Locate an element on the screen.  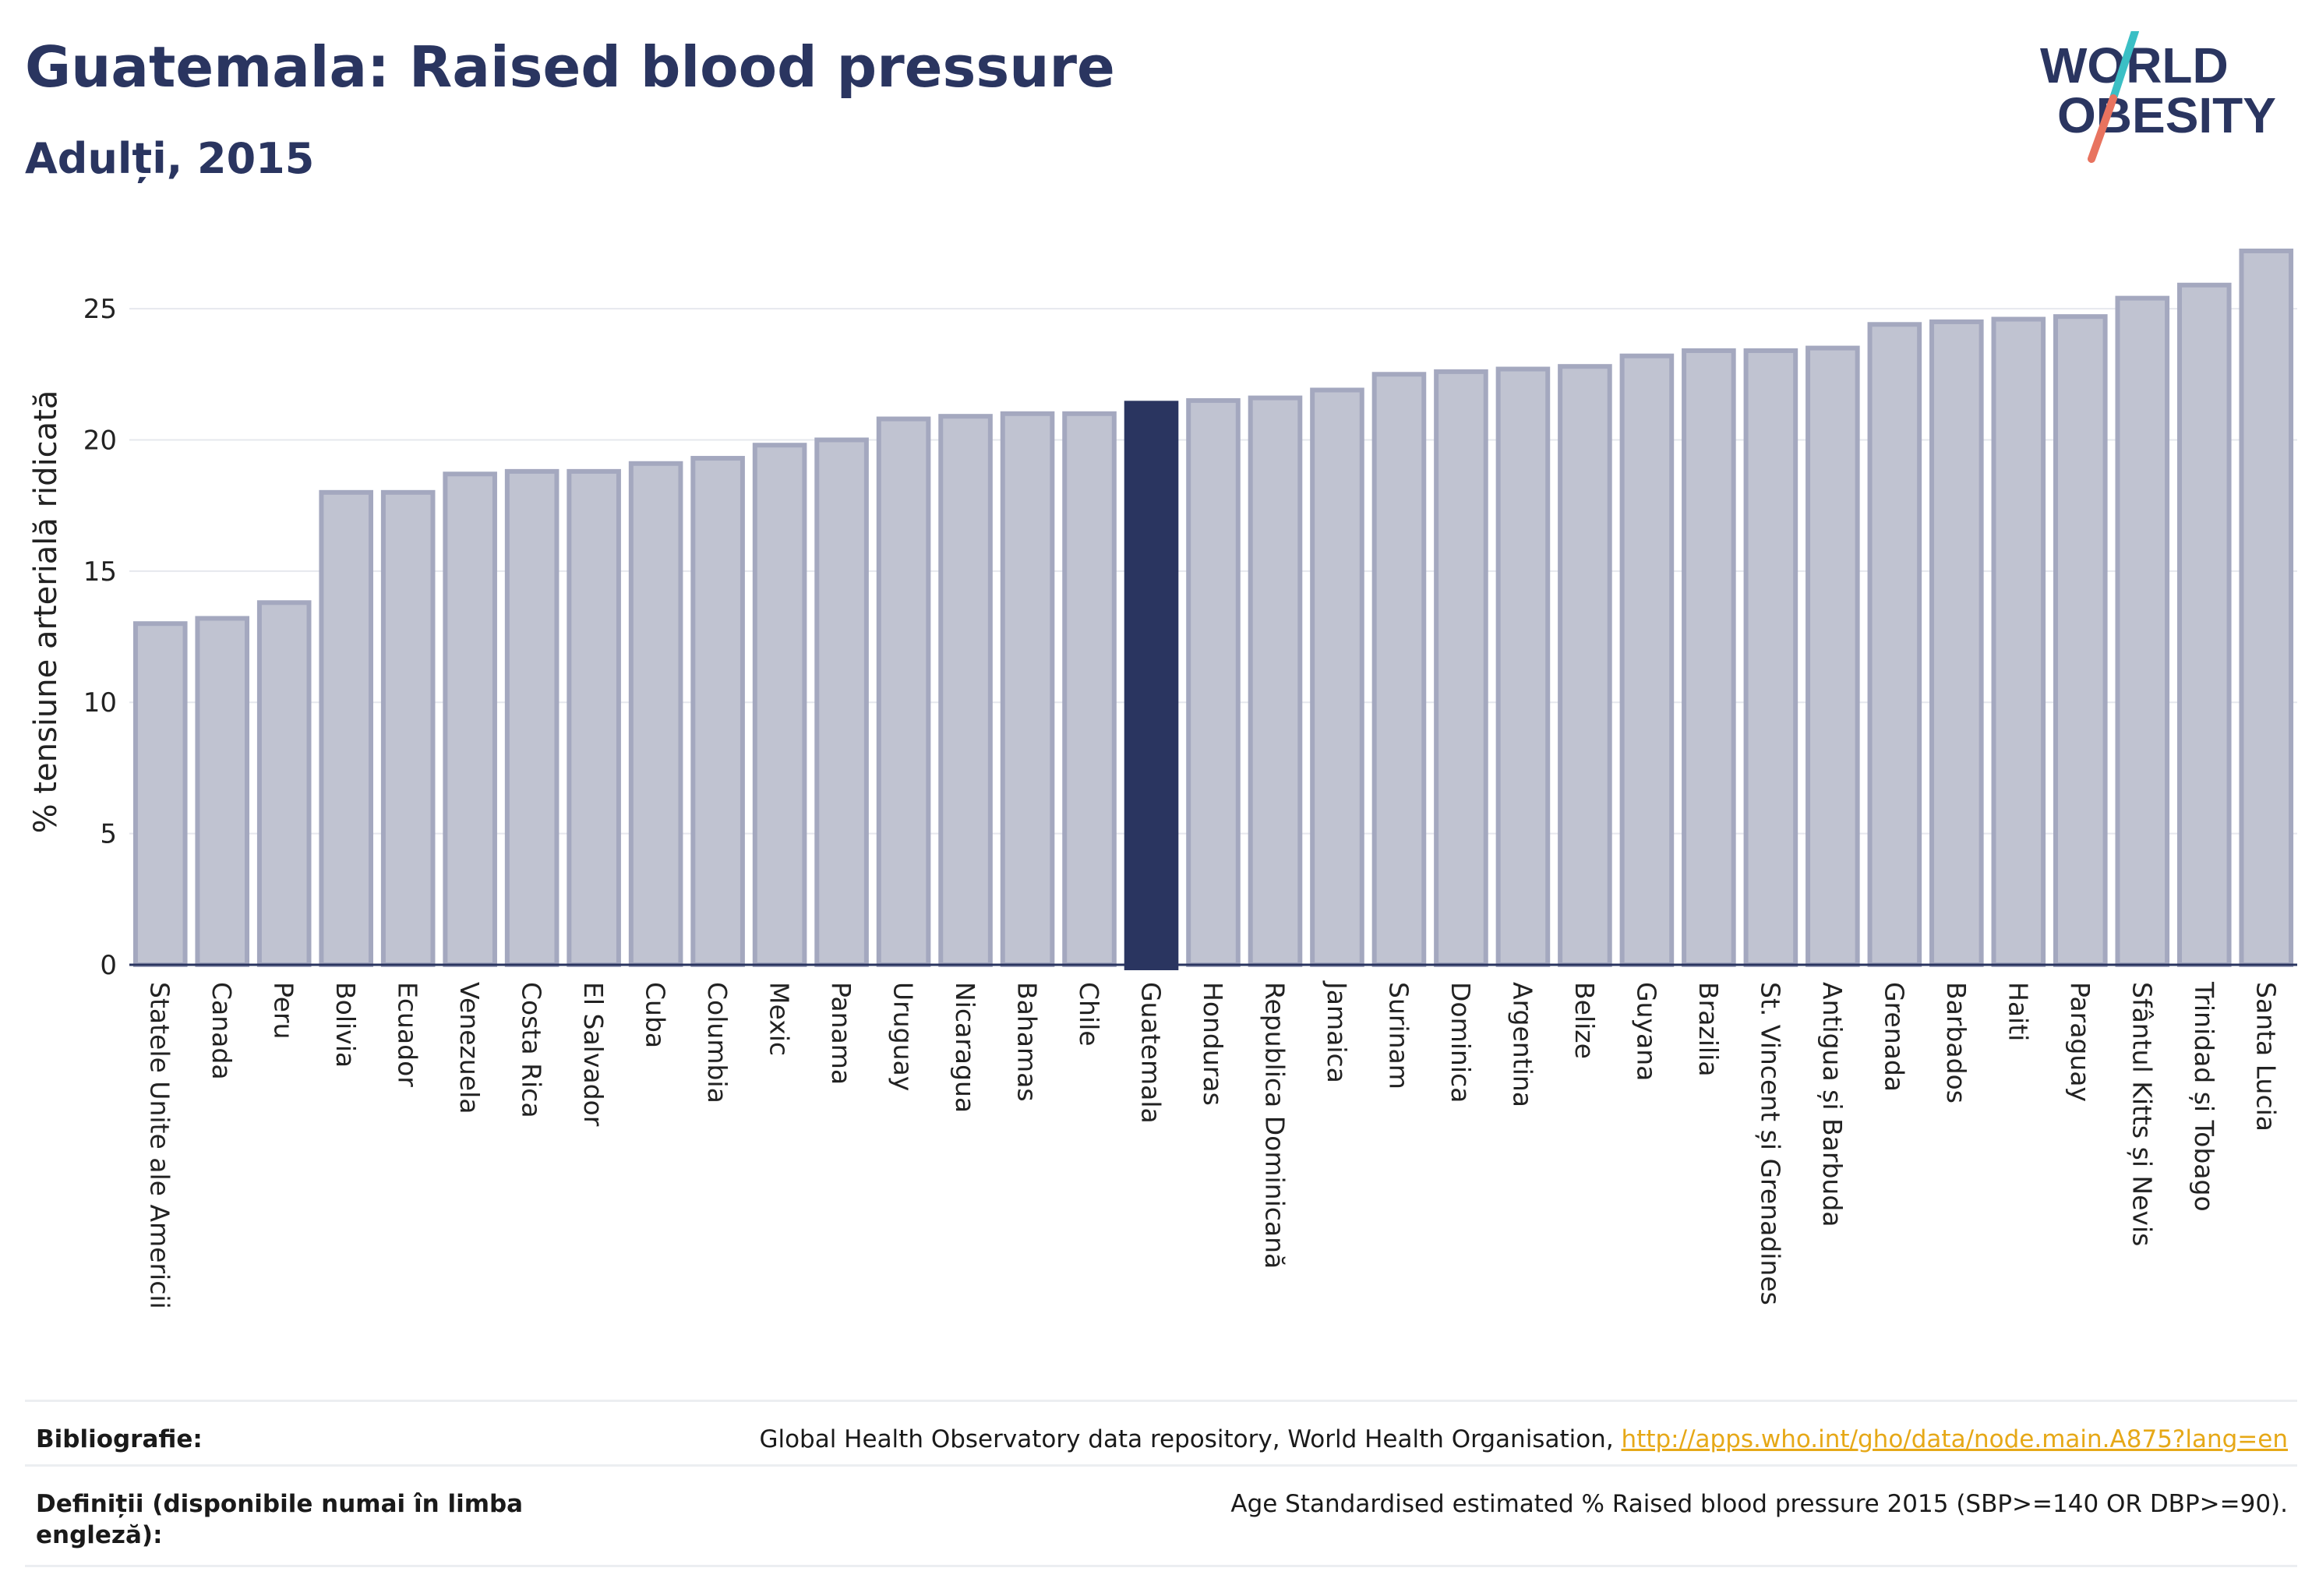
bibliography-label: Bibliografie: is located at coordinates (119, 1439).